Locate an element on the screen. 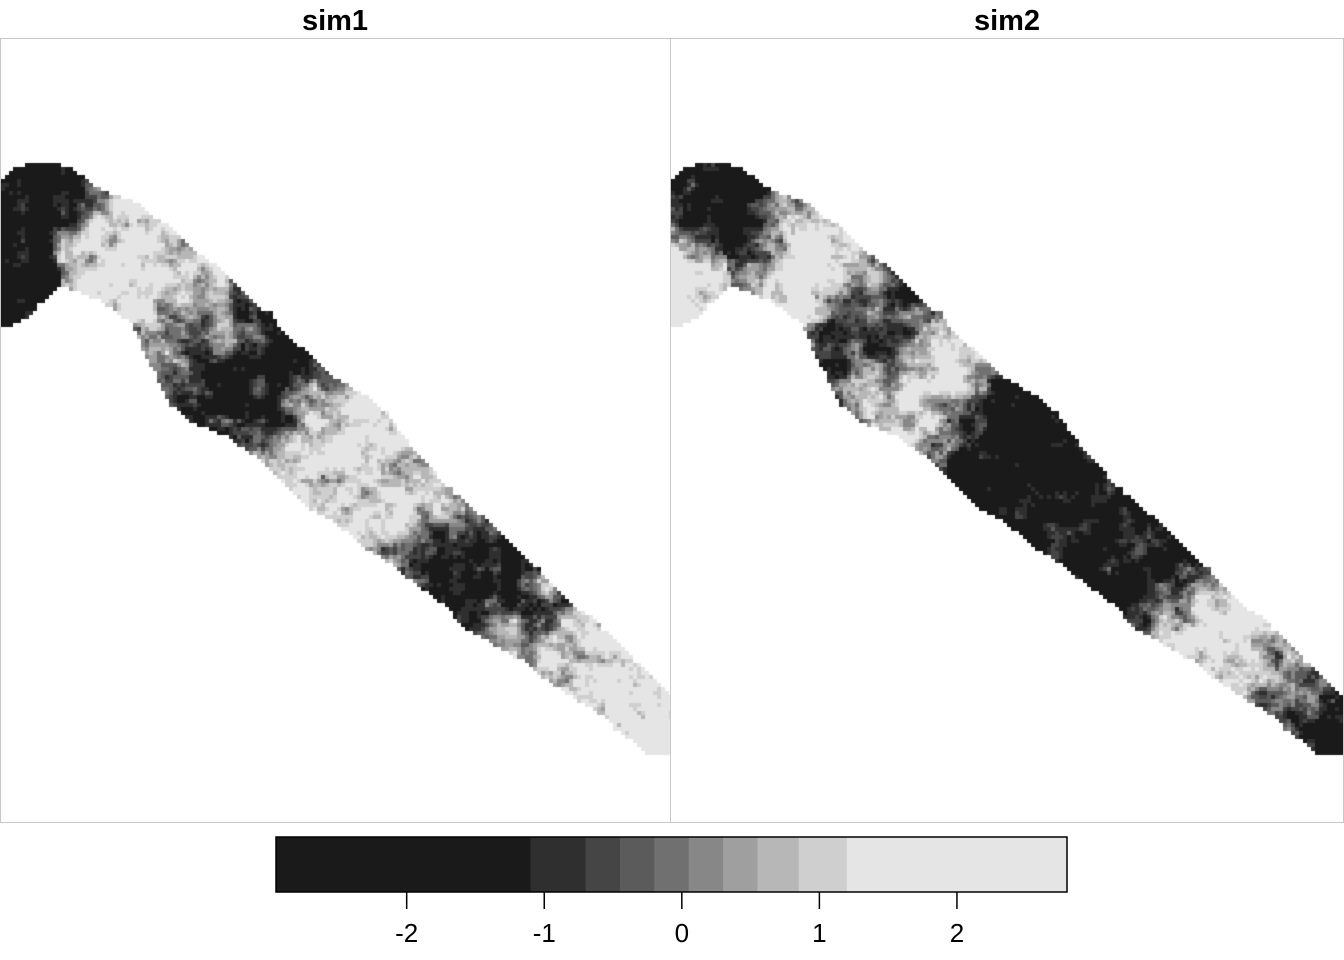  panel-title-sim2: sim2 is located at coordinates (1007, 21).